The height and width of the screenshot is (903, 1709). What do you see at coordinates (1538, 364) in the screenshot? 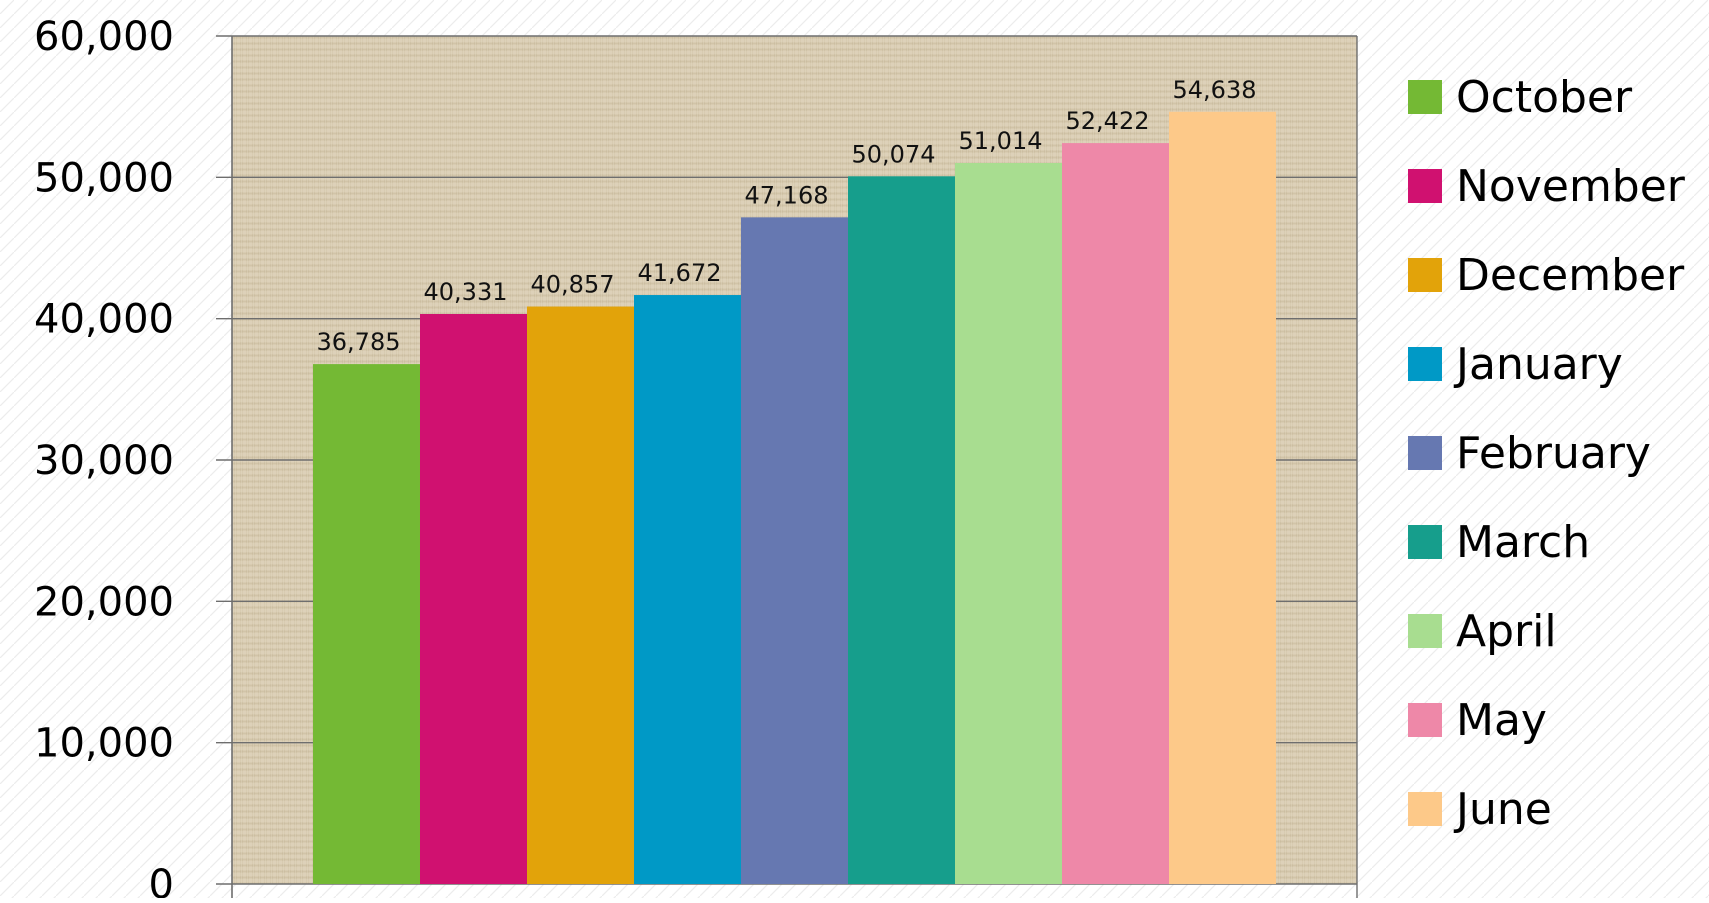
I see `legend-label: January` at bounding box center [1538, 364].